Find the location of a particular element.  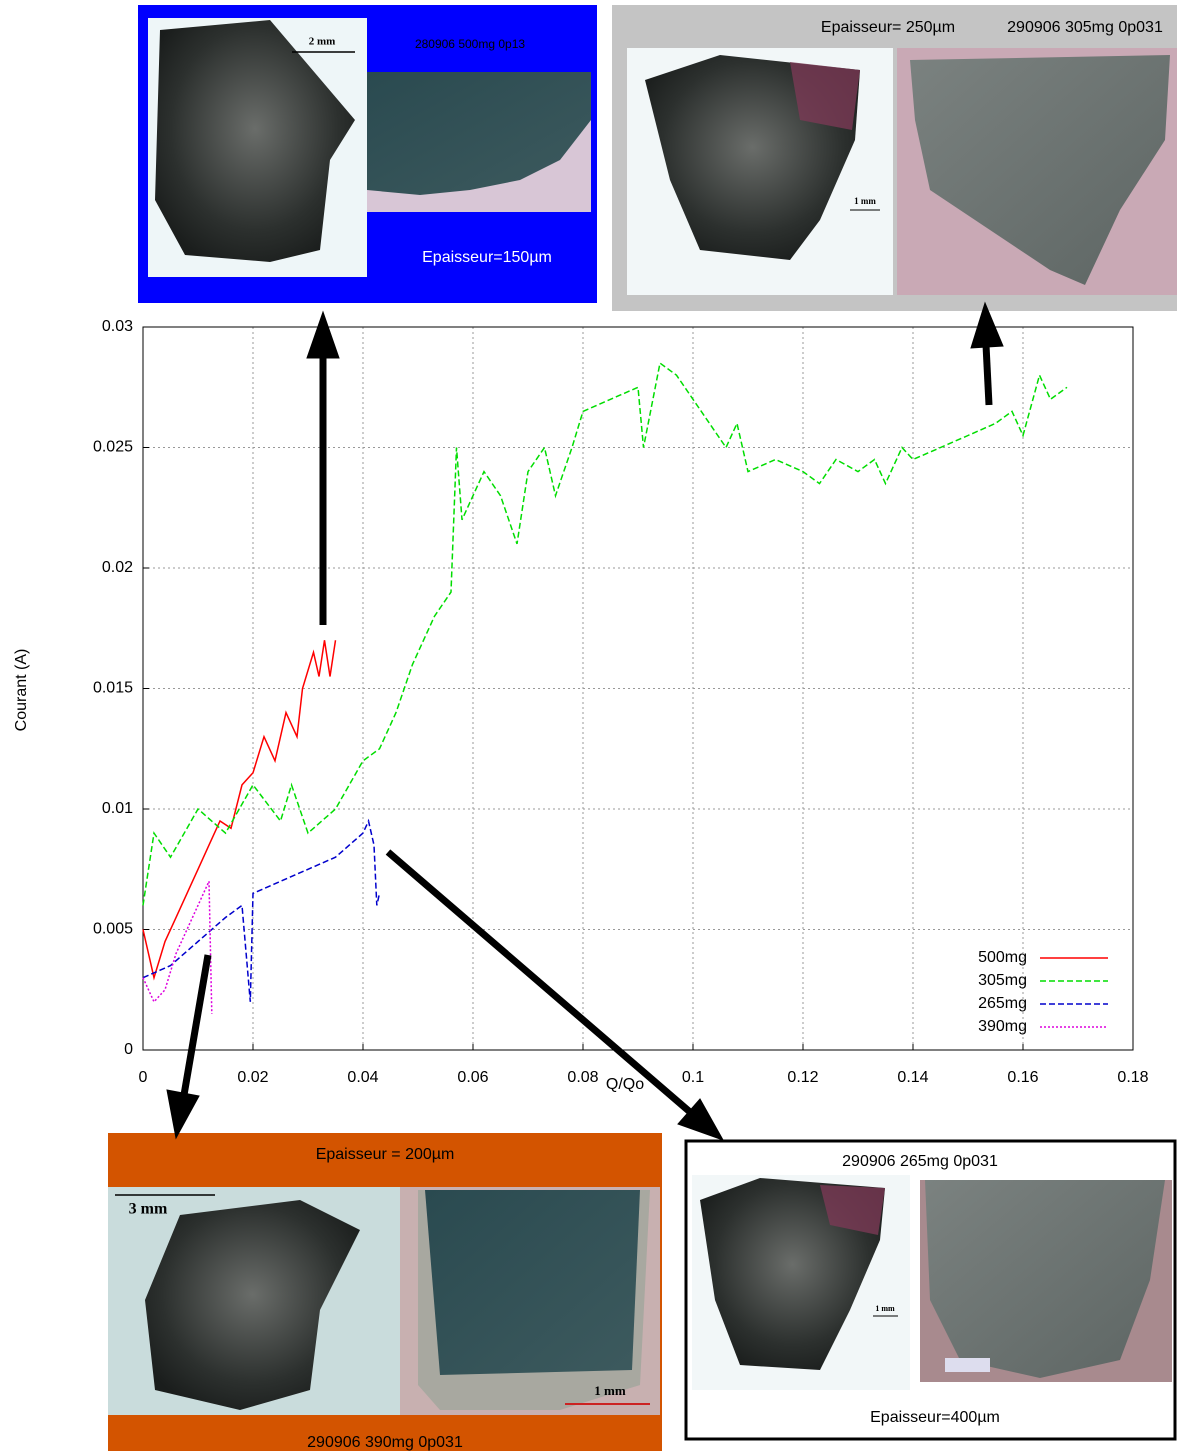

x-axis-label: Q/Qo is located at coordinates (625, 1084).